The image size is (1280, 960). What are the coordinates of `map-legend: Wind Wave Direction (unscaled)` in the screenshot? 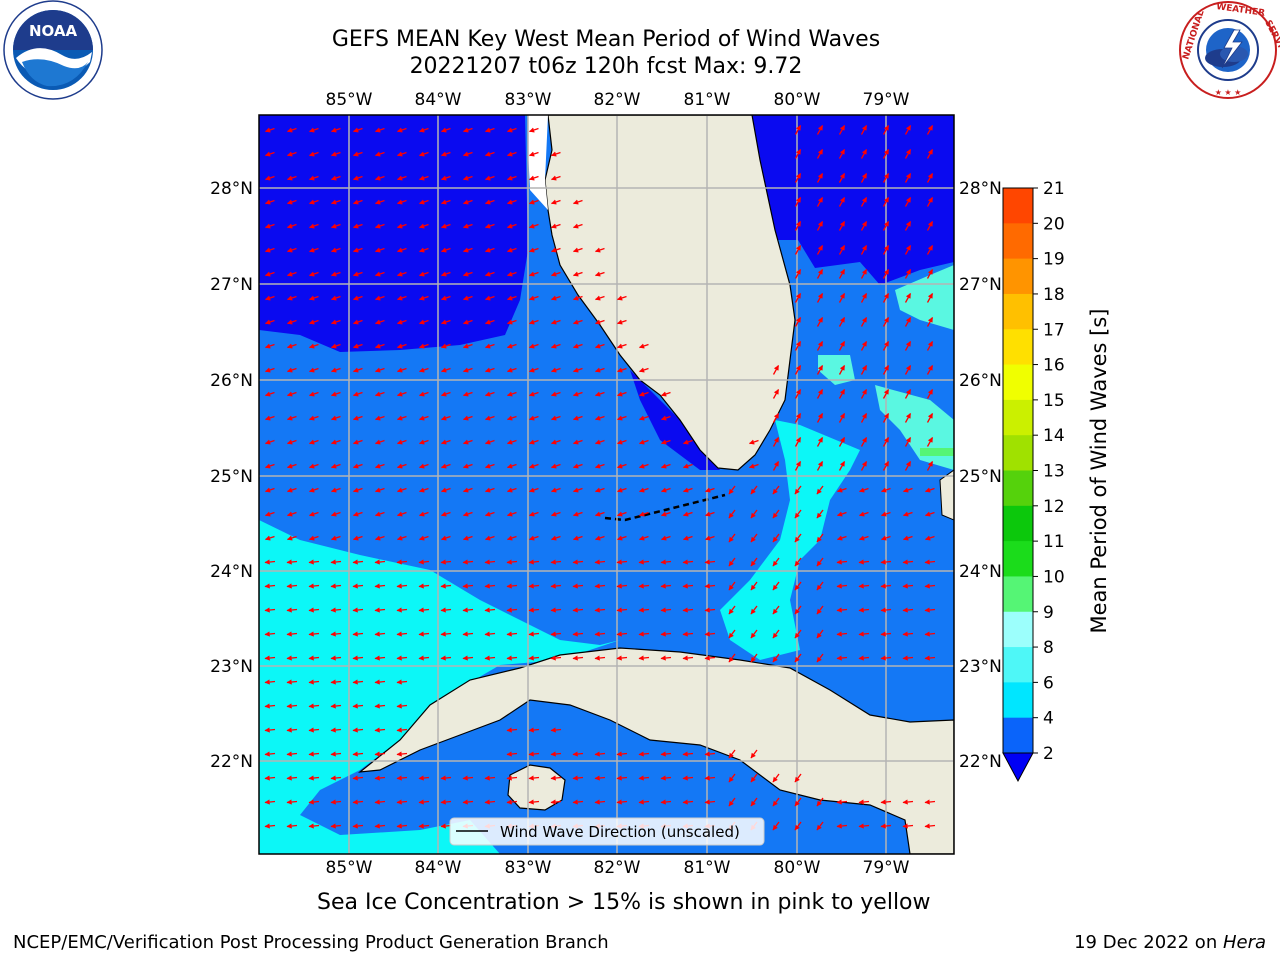 It's located at (607, 831).